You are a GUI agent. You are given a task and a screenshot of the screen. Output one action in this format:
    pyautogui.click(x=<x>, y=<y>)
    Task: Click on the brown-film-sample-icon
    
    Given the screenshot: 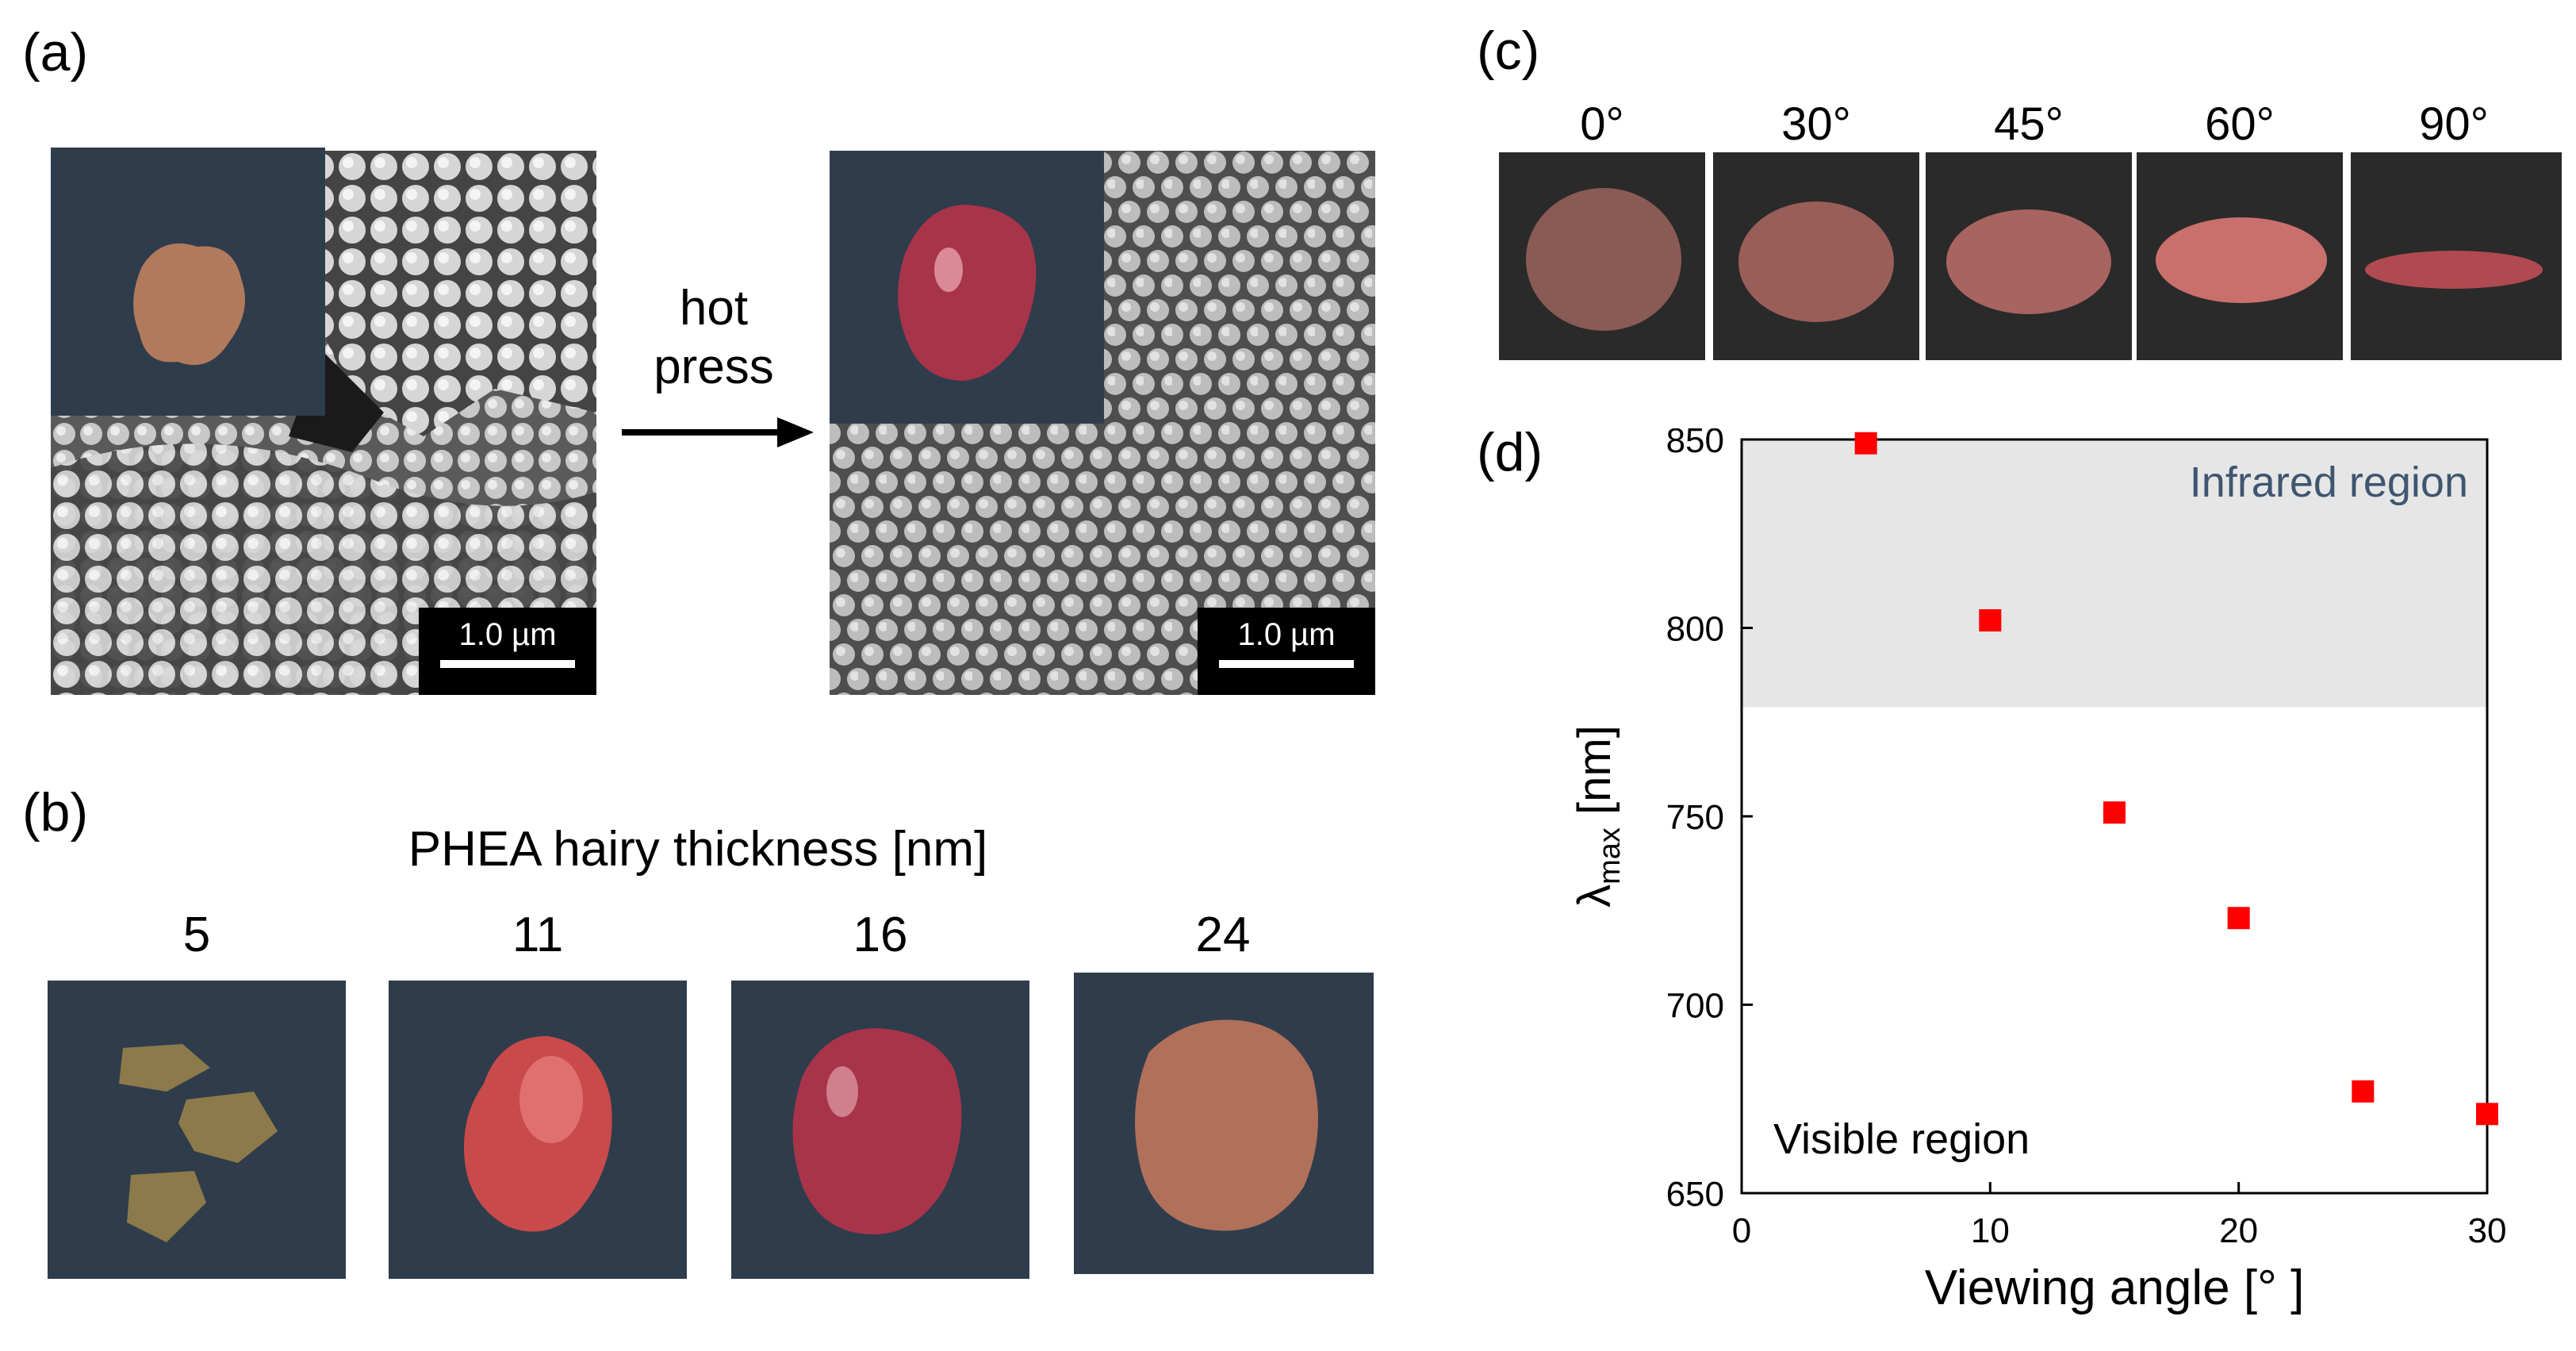 What is the action you would take?
    pyautogui.click(x=1226, y=1125)
    